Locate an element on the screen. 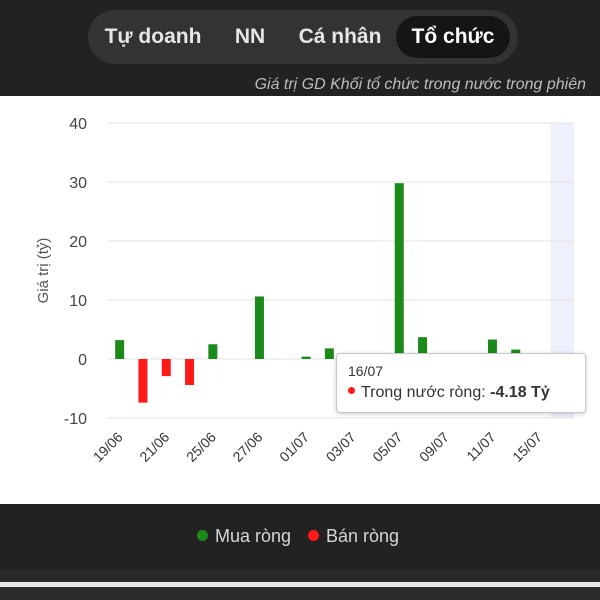 This screenshot has width=600, height=600. x-tick-label: 27/06 is located at coordinates (247, 447).